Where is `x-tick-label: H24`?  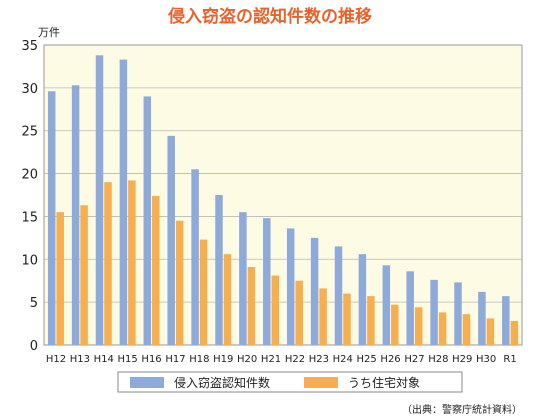 x-tick-label: H24 is located at coordinates (343, 359).